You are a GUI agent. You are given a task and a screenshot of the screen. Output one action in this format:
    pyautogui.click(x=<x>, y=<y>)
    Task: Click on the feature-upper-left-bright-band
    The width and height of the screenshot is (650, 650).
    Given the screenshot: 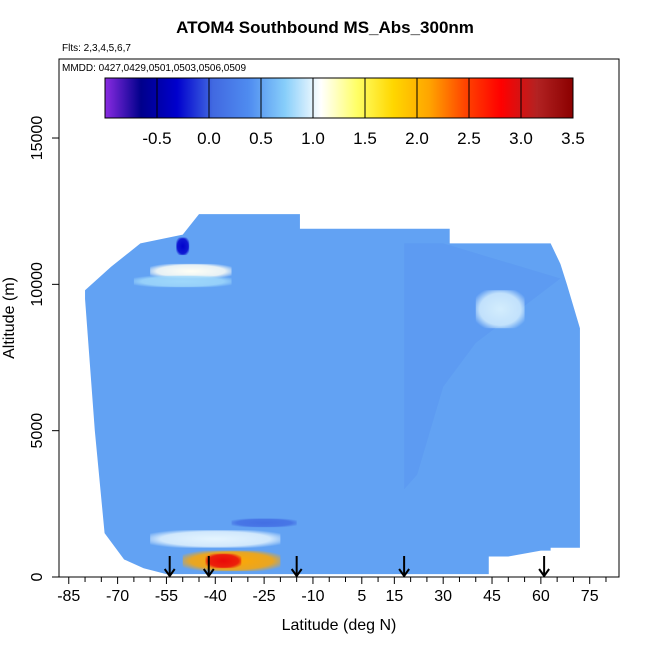 What is the action you would take?
    pyautogui.click(x=191, y=271)
    